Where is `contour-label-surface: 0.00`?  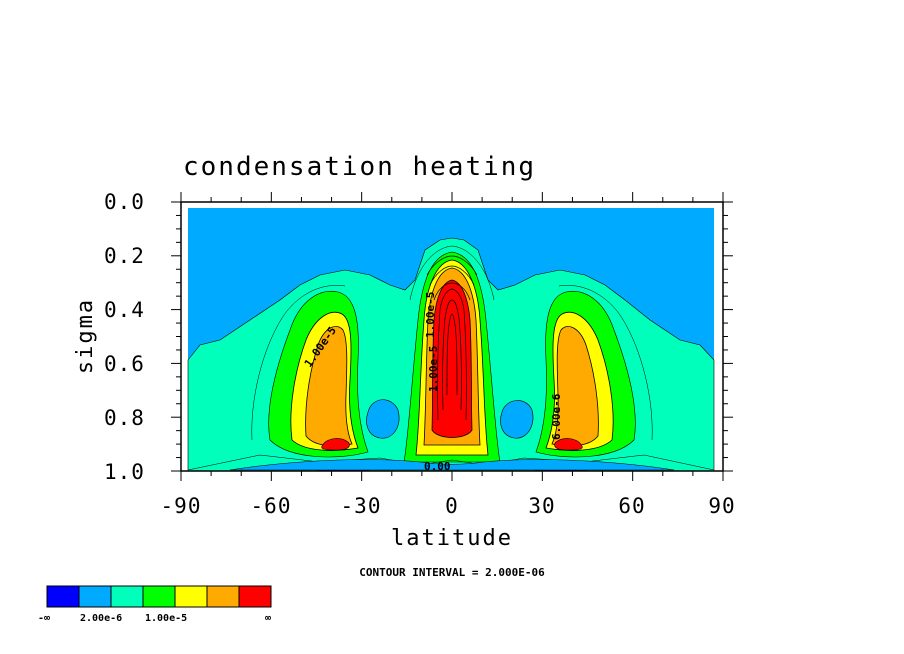
contour-label-surface: 0.00 is located at coordinates (437, 466).